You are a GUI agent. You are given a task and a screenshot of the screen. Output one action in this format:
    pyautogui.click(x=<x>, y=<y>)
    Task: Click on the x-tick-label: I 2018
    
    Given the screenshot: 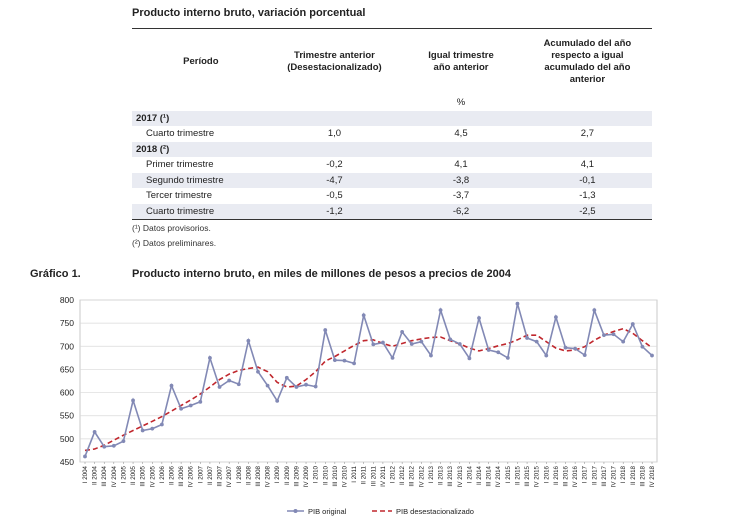 What is the action you would take?
    pyautogui.click(x=623, y=474)
    